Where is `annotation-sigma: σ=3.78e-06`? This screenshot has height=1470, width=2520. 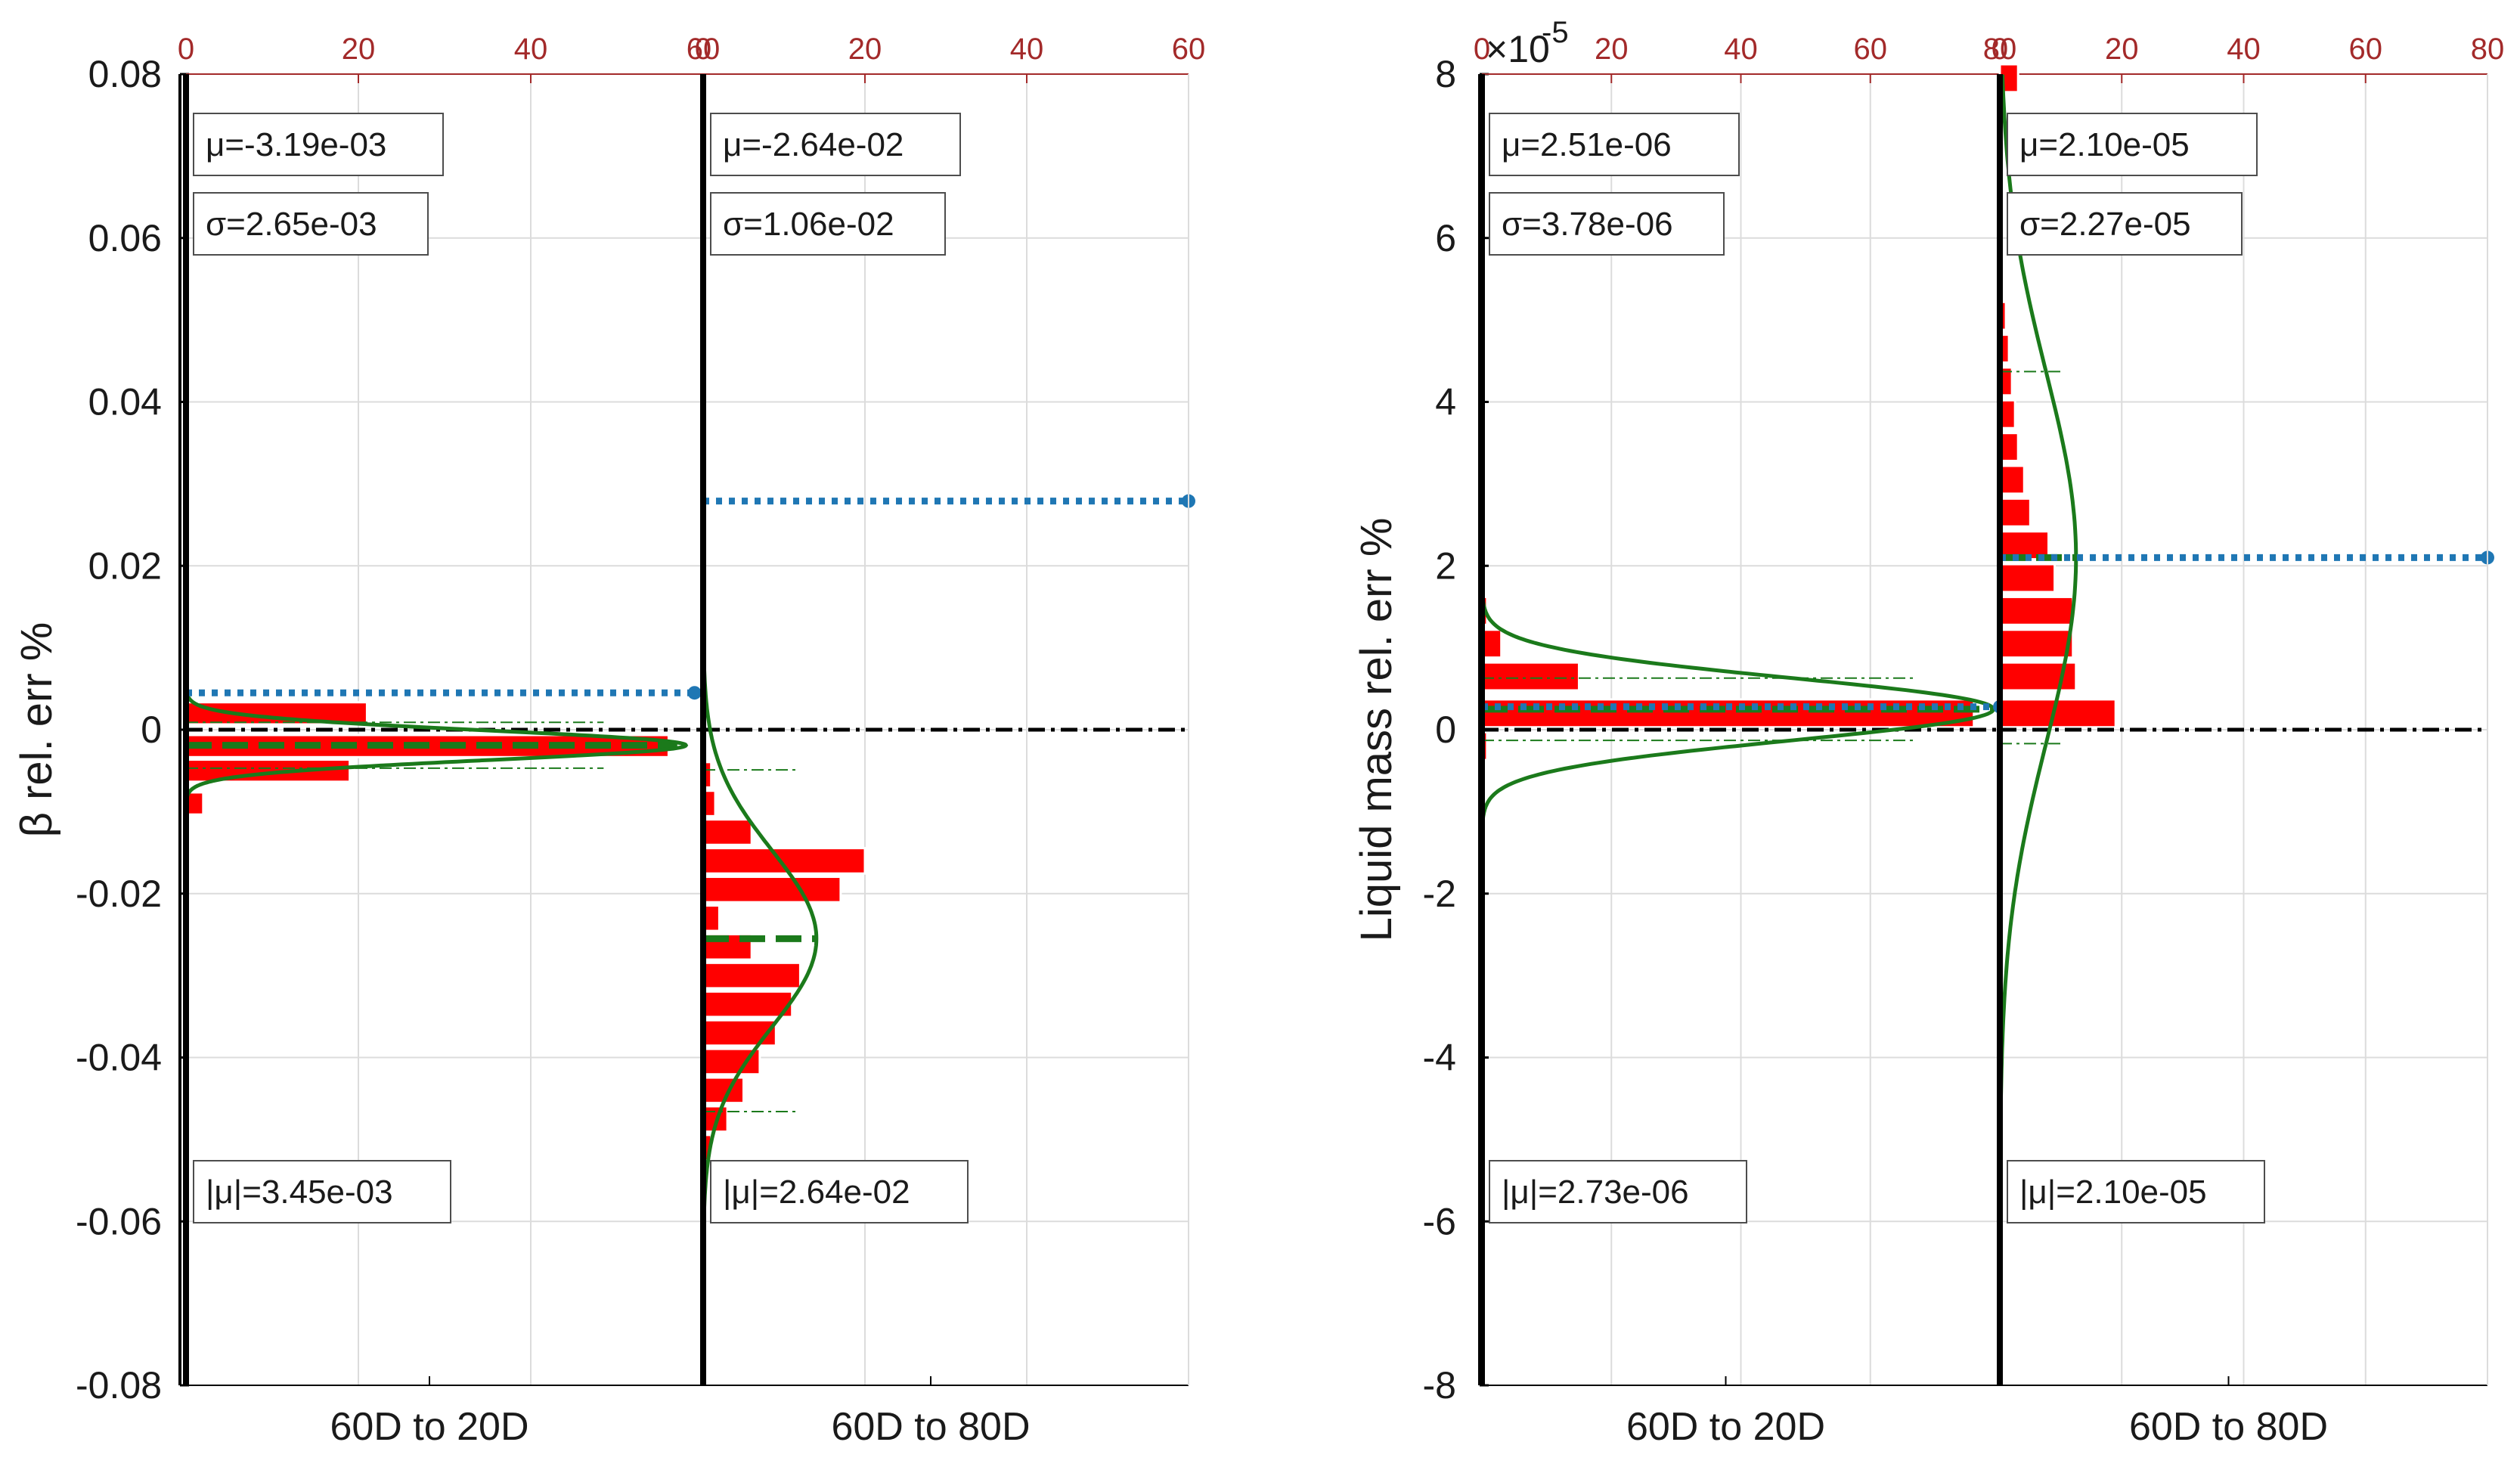 annotation-sigma: σ=3.78e-06 is located at coordinates (1607, 224).